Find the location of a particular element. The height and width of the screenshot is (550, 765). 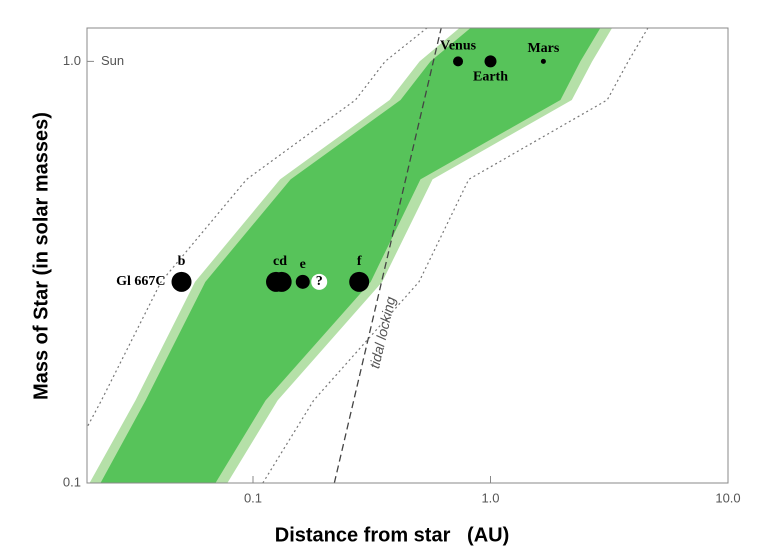

planet-label: f is located at coordinates (359, 261).